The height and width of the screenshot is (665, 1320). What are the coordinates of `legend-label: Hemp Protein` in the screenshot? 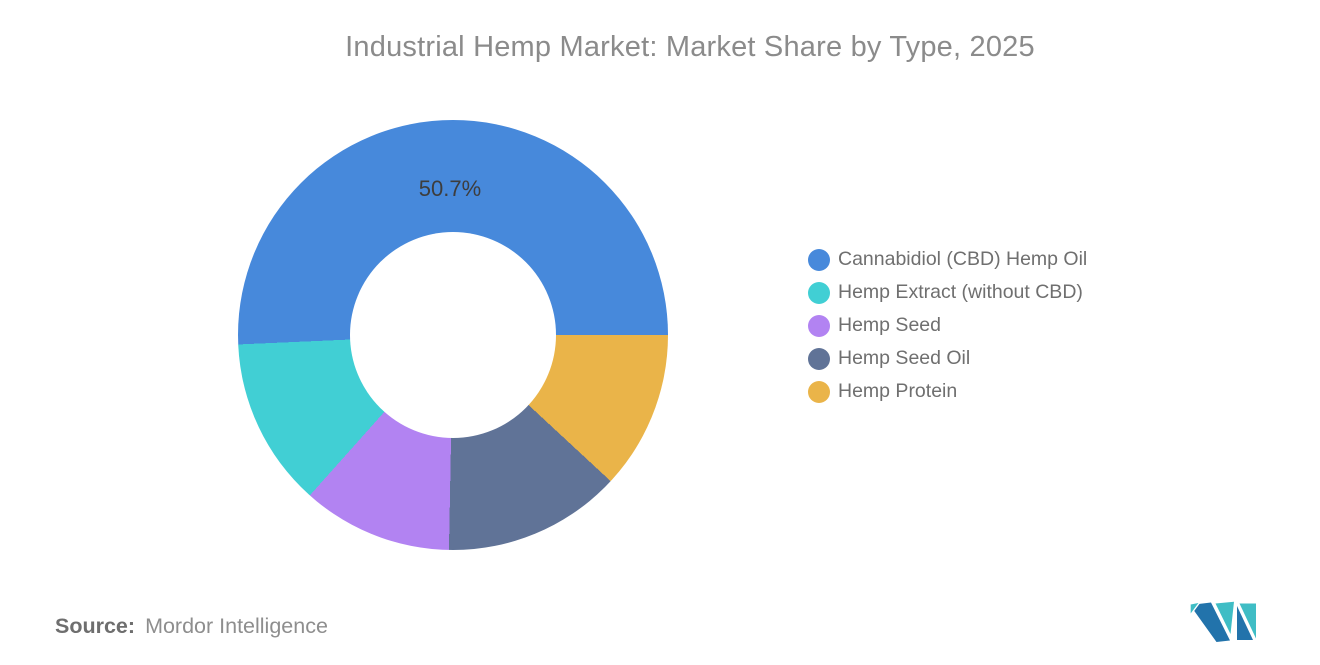 It's located at (898, 391).